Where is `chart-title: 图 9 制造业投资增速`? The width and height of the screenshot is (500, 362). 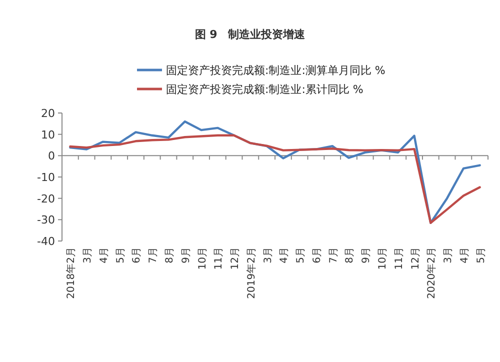 chart-title: 图 9 制造业投资增速 is located at coordinates (250, 34).